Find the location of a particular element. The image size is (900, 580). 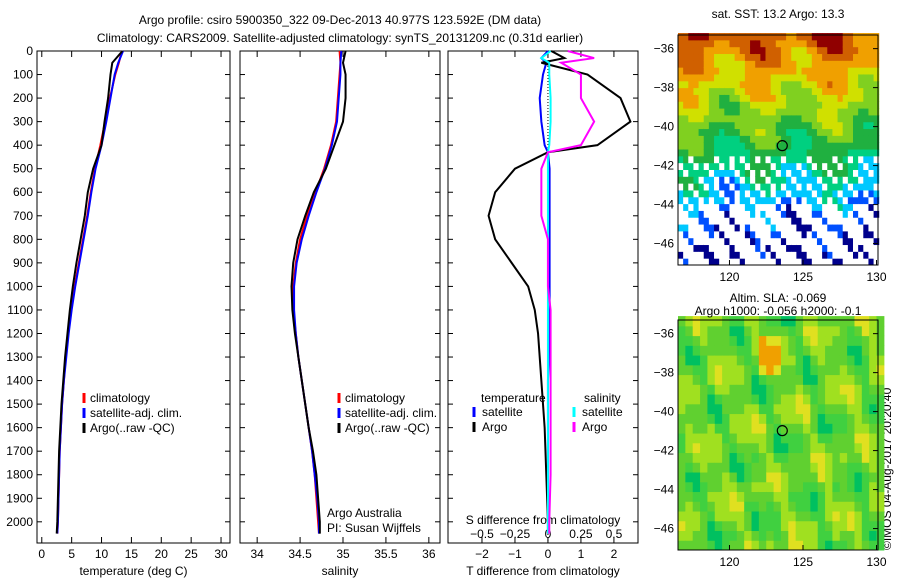

argo-location-marker is located at coordinates (782, 146).